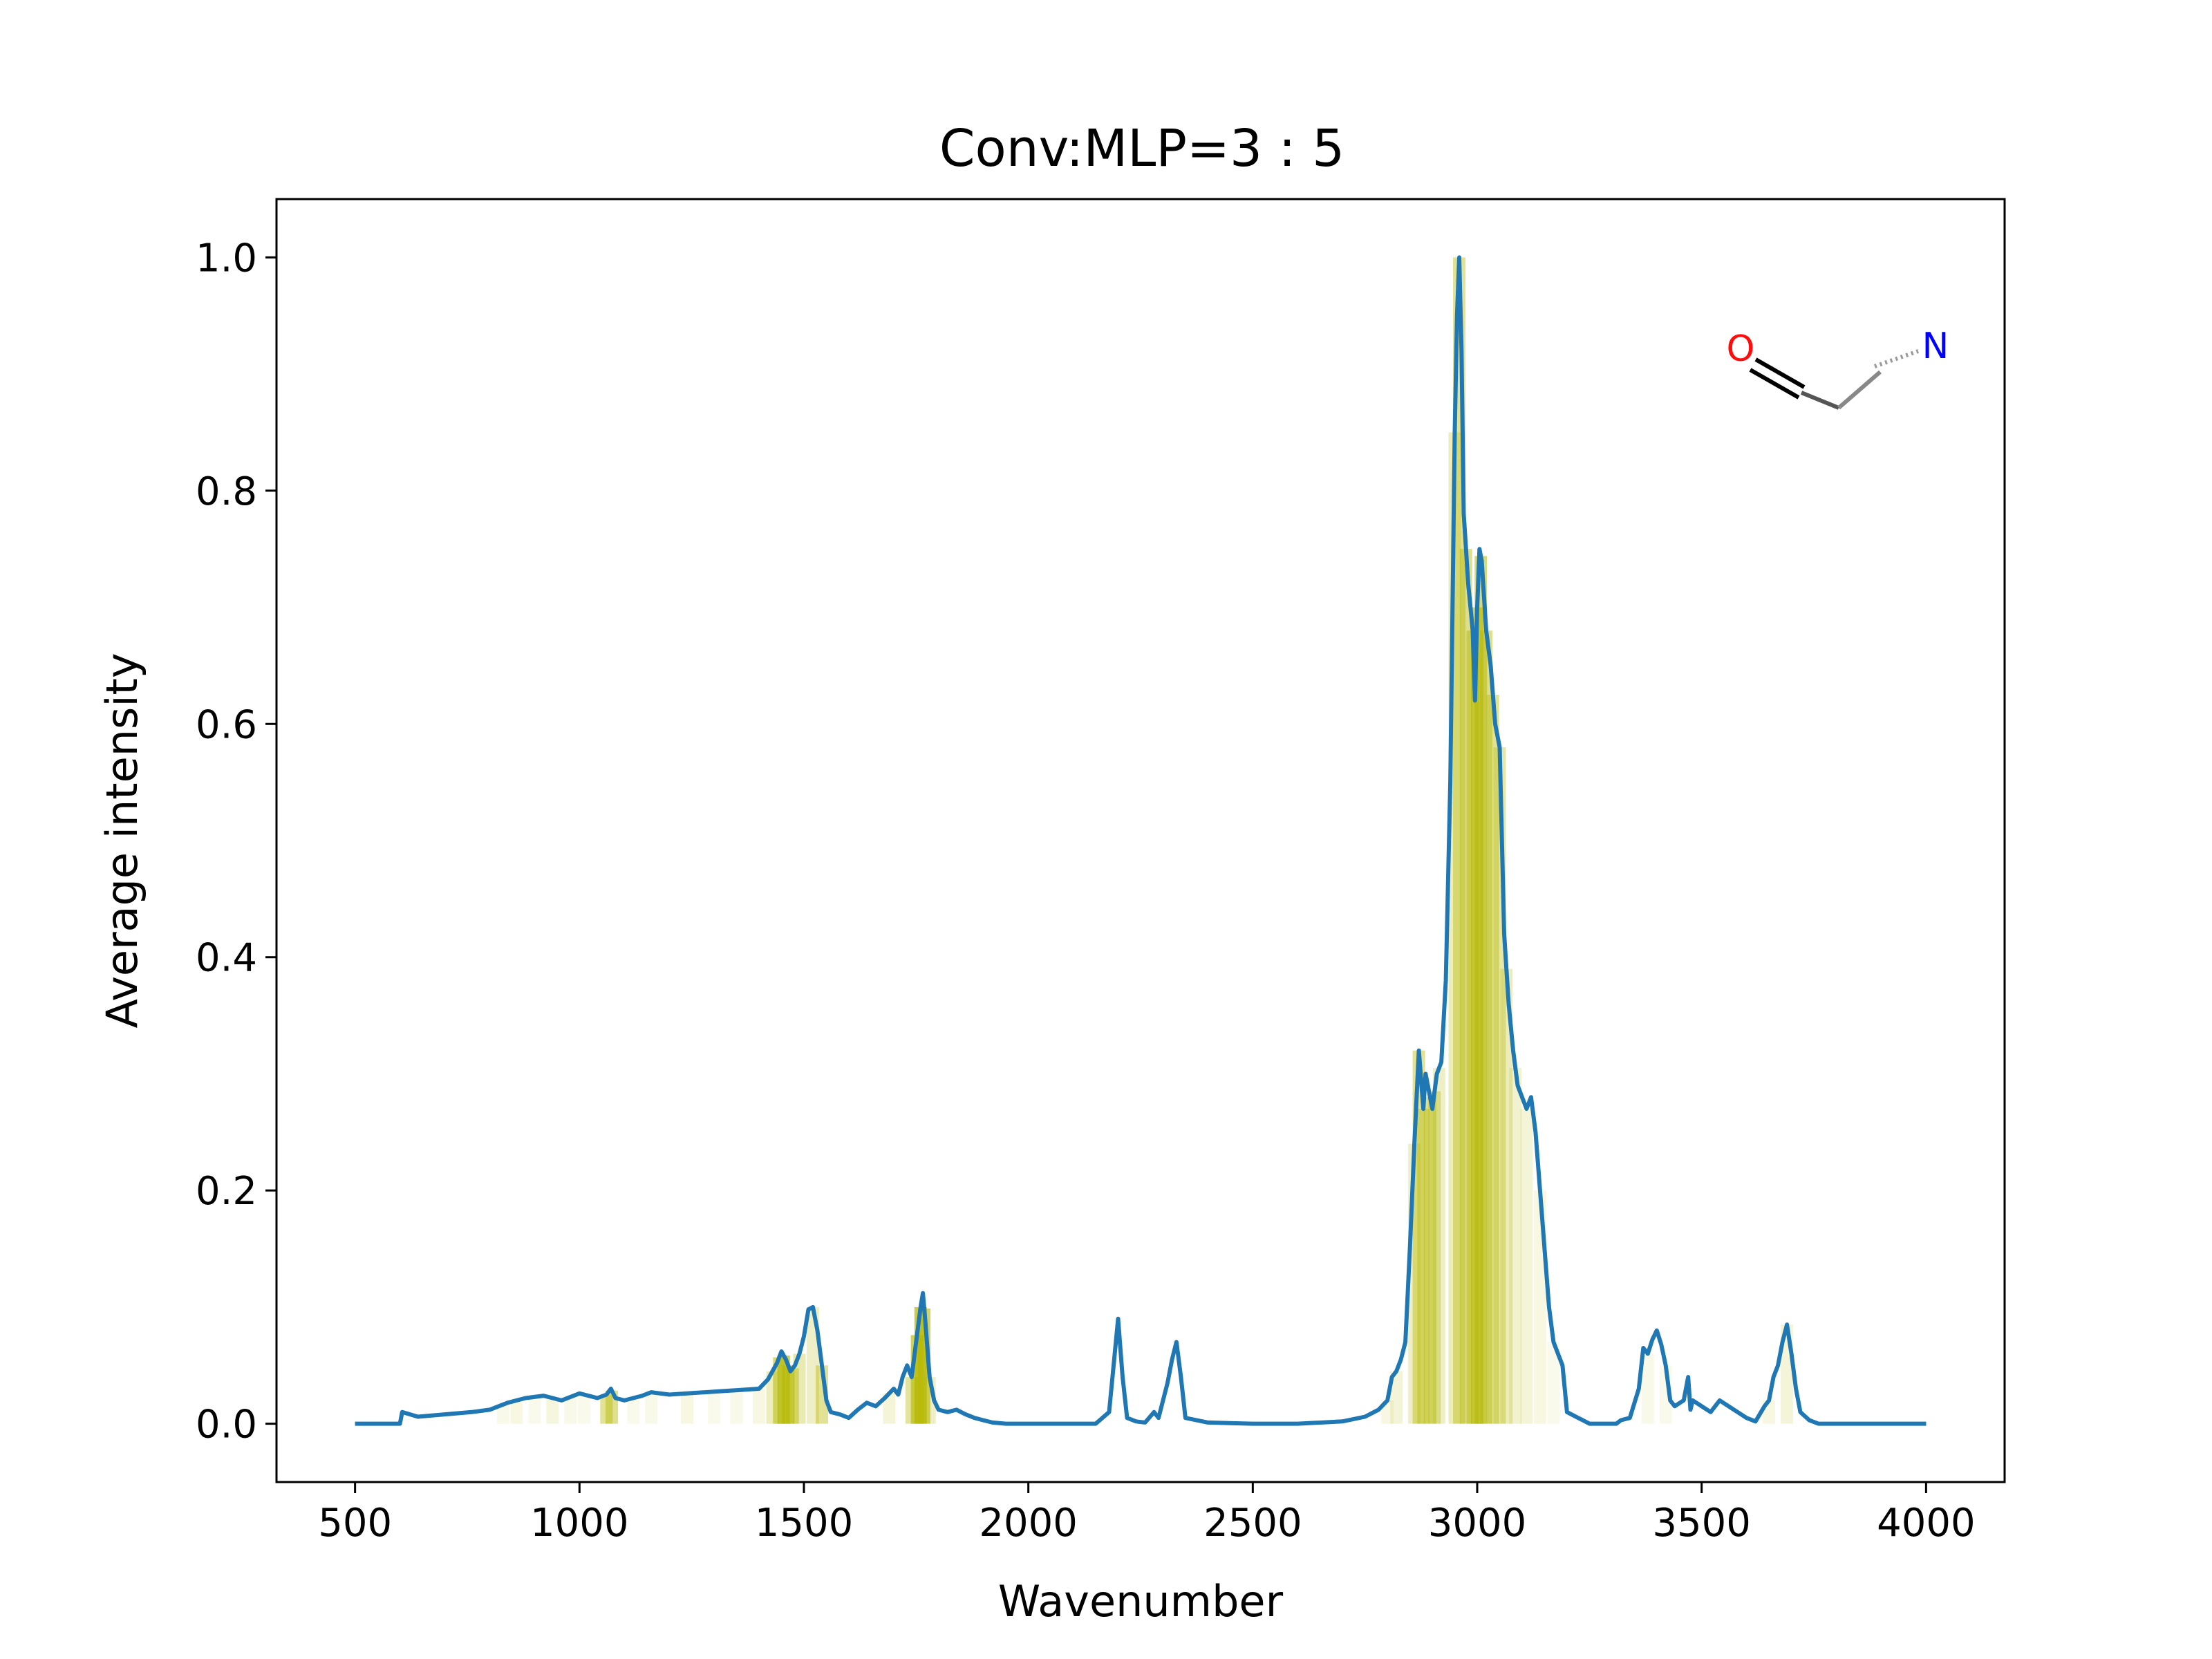 The width and height of the screenshot is (2212, 1659). I want to click on x-axis-title: Wavenumber, so click(1141, 1601).